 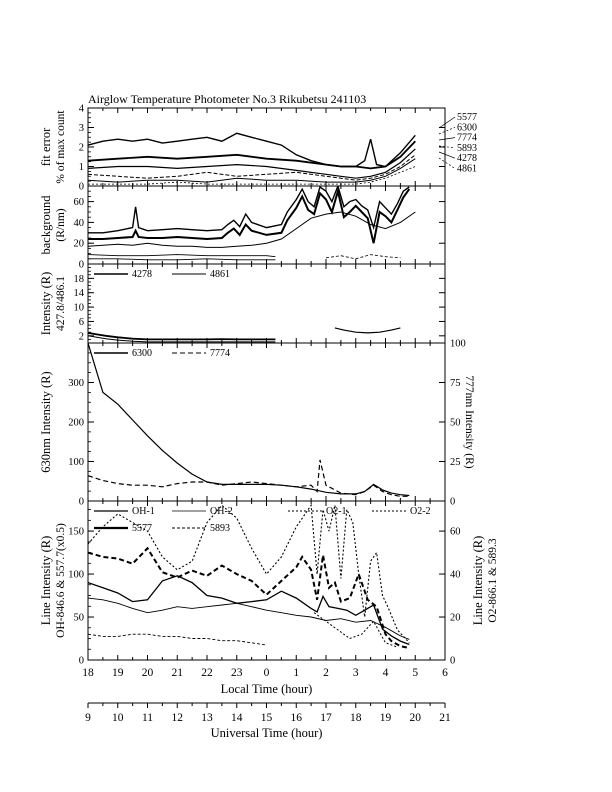 What do you see at coordinates (458, 344) in the screenshot?
I see `y-right-tick-label: 100` at bounding box center [458, 344].